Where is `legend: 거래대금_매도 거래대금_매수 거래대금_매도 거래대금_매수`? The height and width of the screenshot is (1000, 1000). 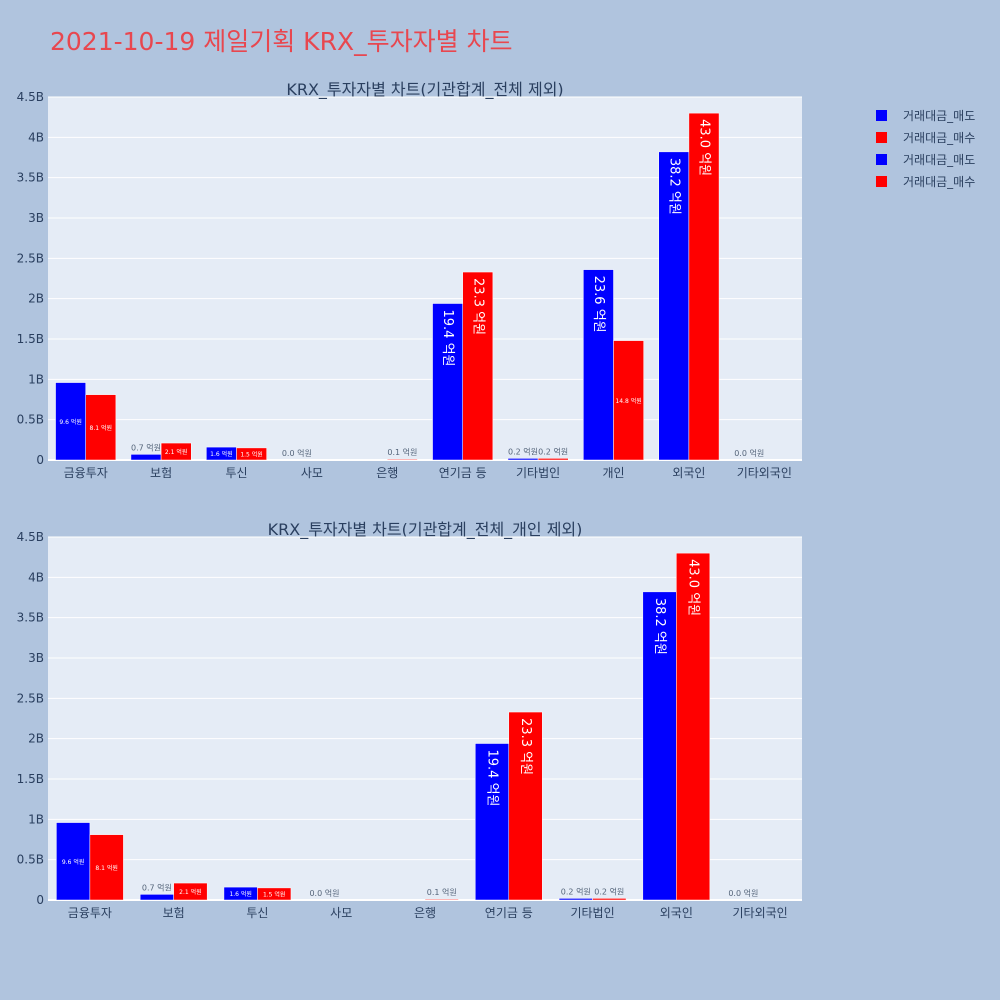 legend: 거래대금_매도 거래대금_매수 거래대금_매도 거래대금_매수 is located at coordinates (925, 148).